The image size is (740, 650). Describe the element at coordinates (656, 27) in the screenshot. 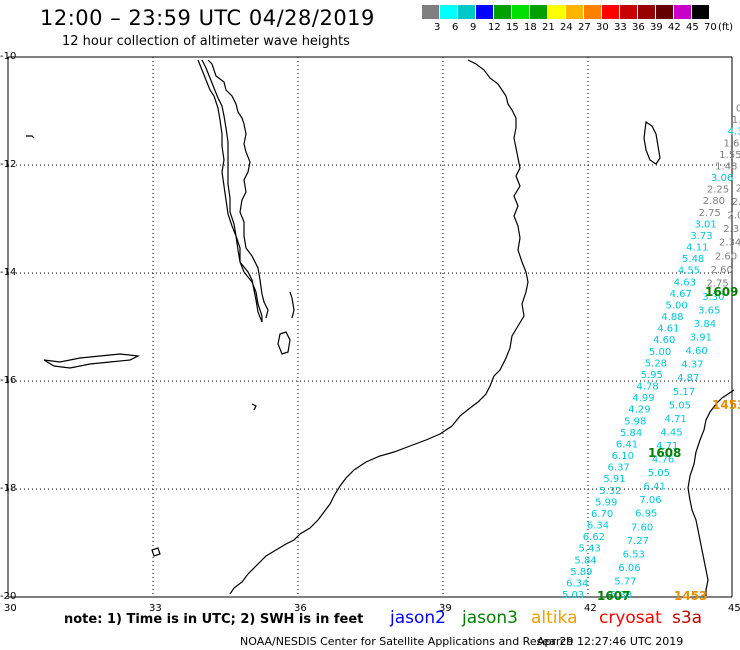

I see `scale-label-12: 39` at that location.